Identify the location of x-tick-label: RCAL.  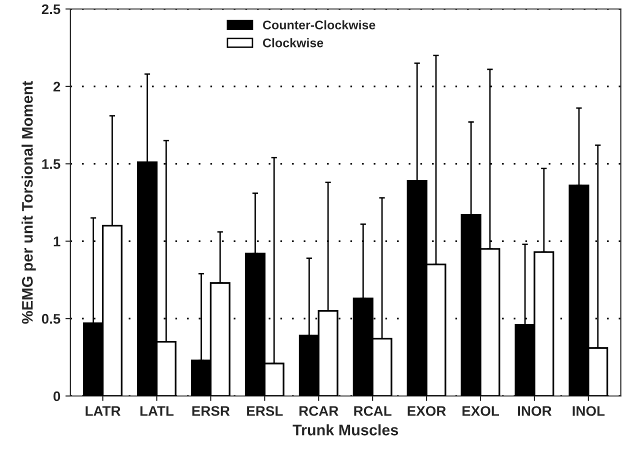
(373, 411).